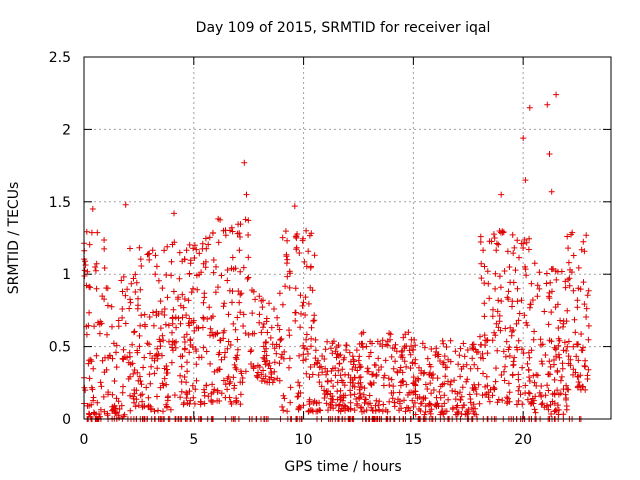  What do you see at coordinates (523, 440) in the screenshot?
I see `x-tick-label: 20` at bounding box center [523, 440].